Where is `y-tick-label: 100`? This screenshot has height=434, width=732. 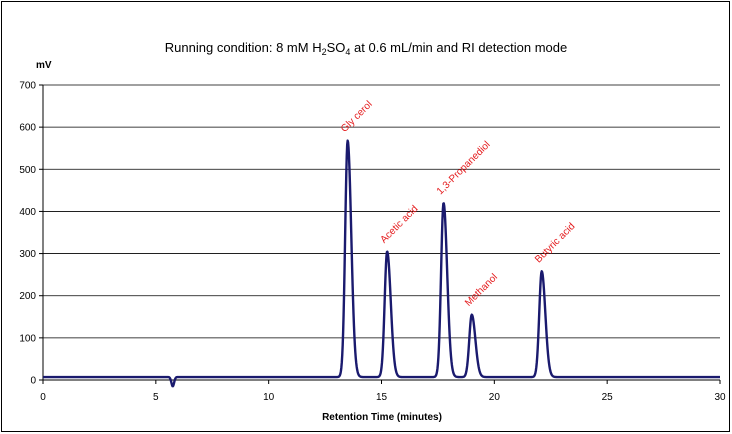 y-tick-label: 100 is located at coordinates (27, 338).